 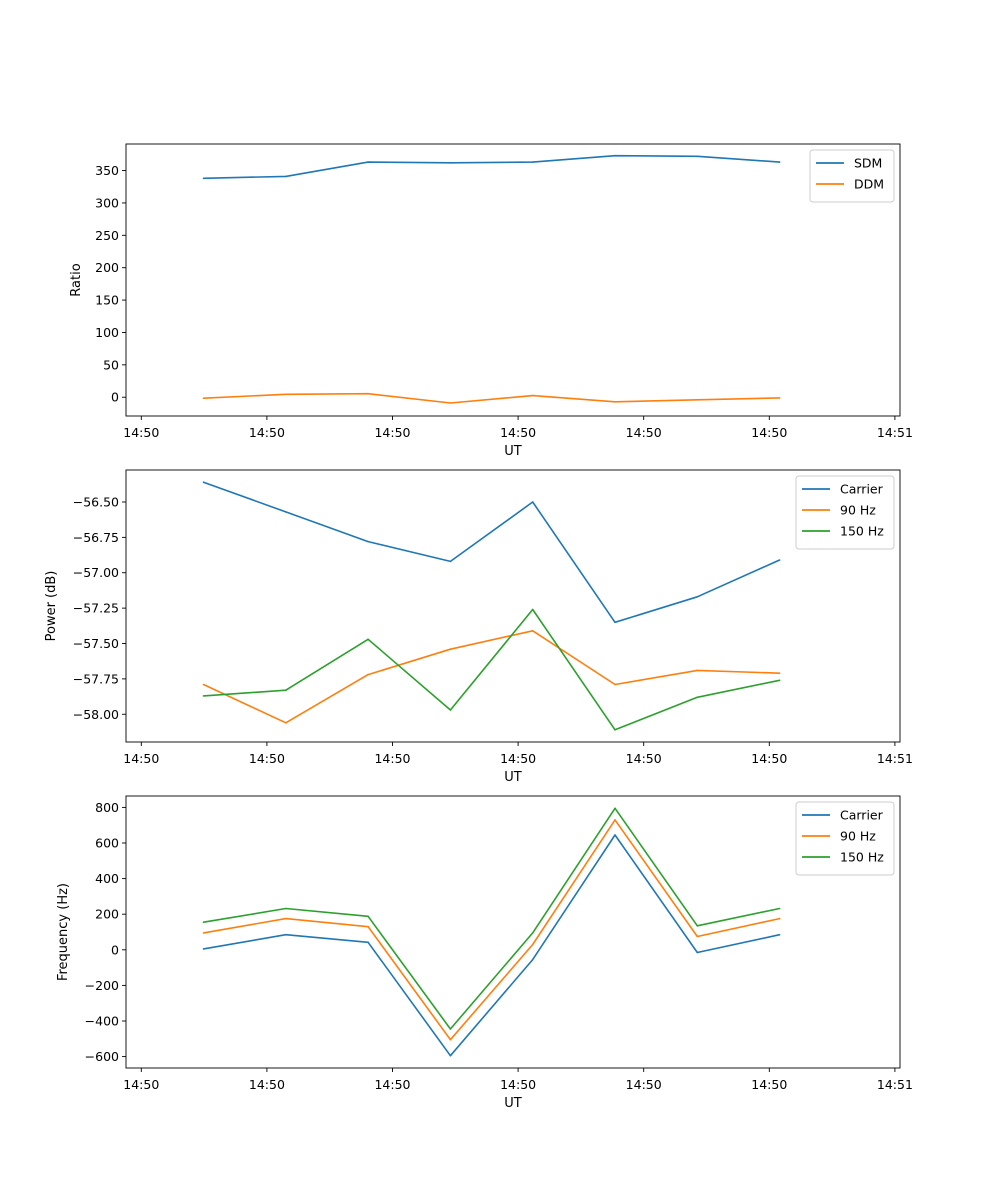 What do you see at coordinates (107, 878) in the screenshot?
I see `y-tick-label: 400` at bounding box center [107, 878].